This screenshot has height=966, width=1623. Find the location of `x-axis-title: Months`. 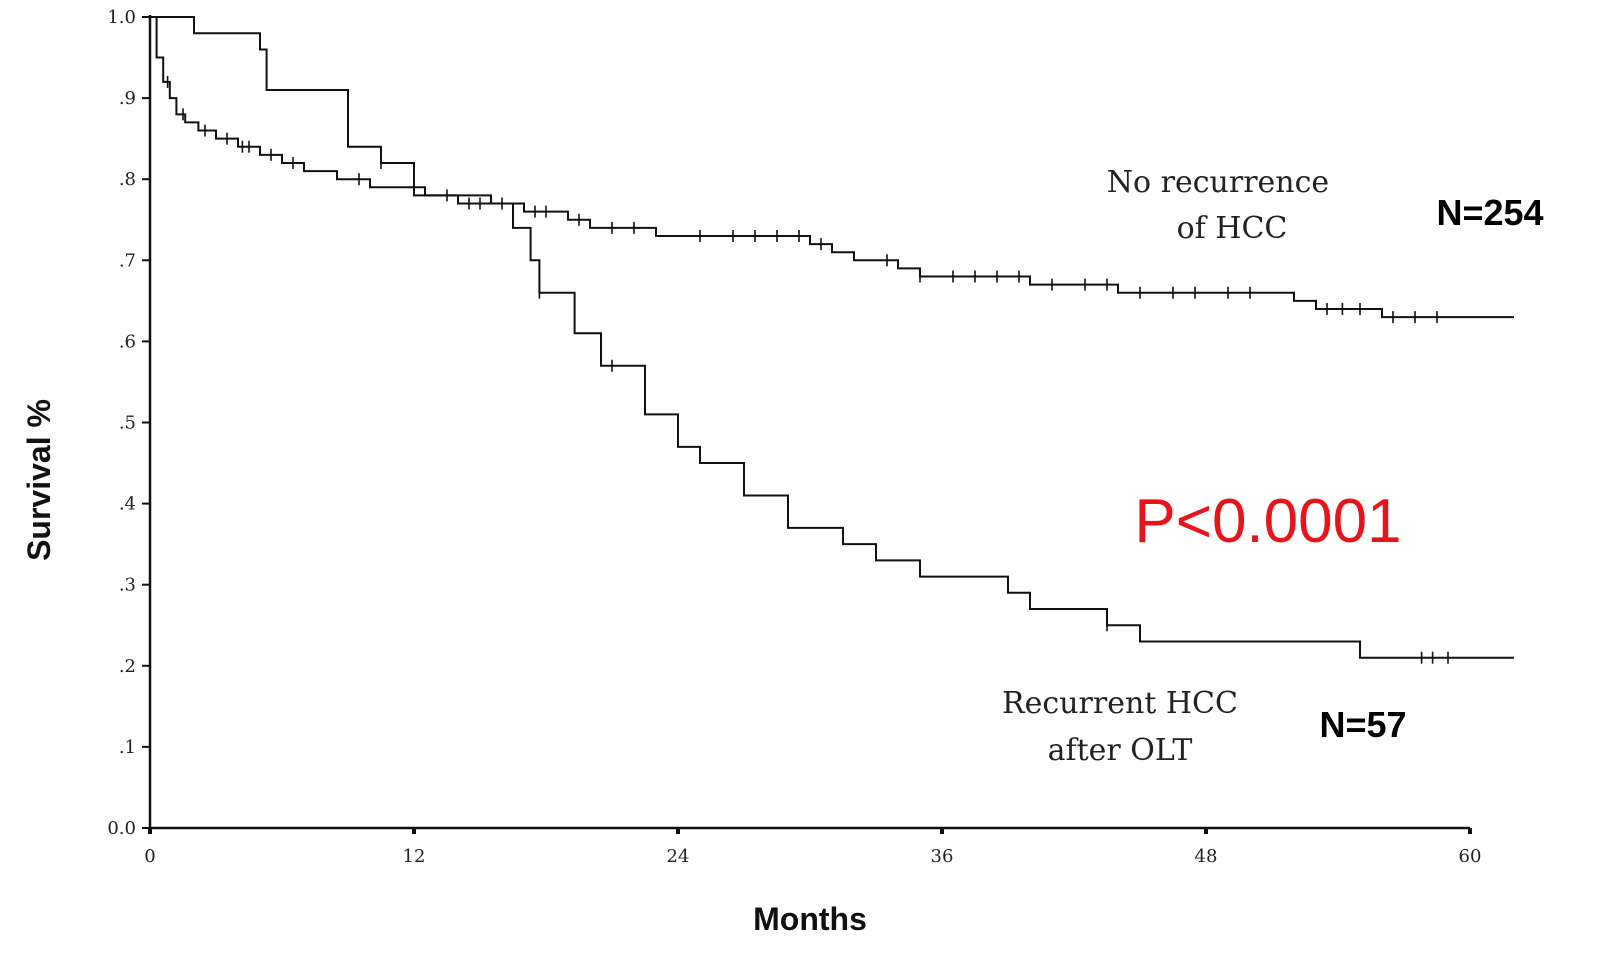

x-axis-title: Months is located at coordinates (810, 919).